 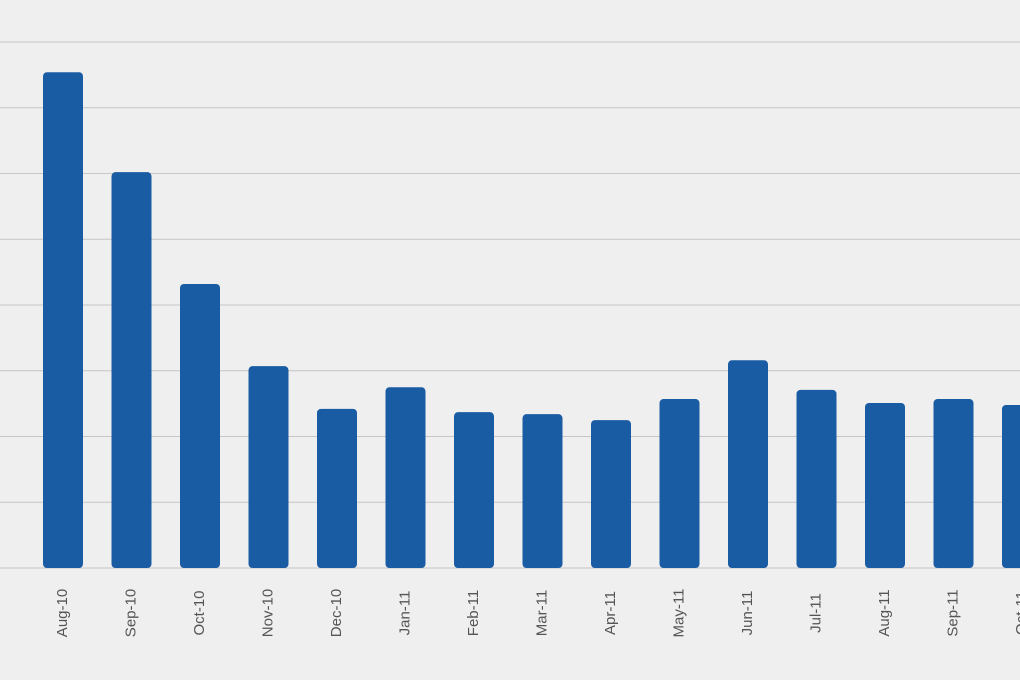 What do you see at coordinates (336, 613) in the screenshot?
I see `x-tick-label: Dec-10` at bounding box center [336, 613].